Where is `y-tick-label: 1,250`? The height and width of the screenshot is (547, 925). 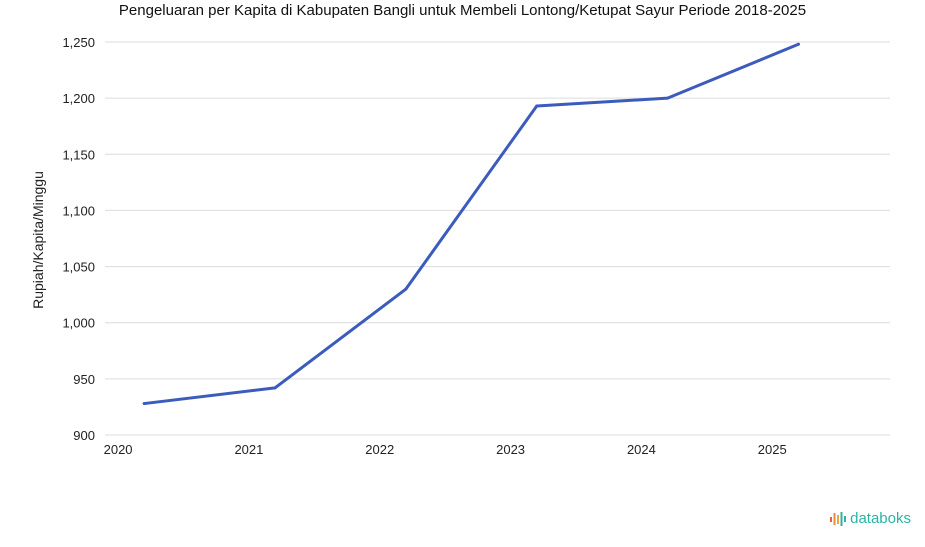
y-tick-label: 1,250 is located at coordinates (78, 42).